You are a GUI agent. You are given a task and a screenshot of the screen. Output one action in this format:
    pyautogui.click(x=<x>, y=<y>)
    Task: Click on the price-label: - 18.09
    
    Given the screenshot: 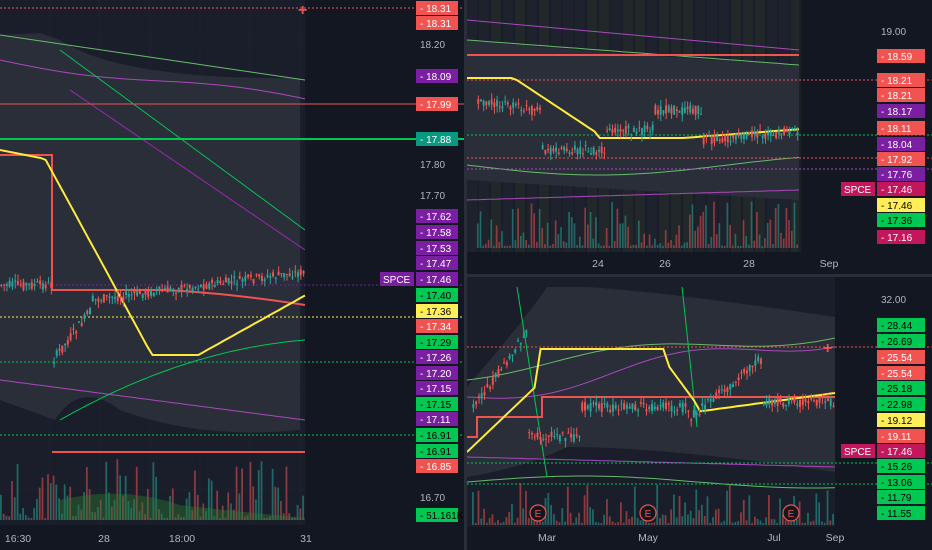 What is the action you would take?
    pyautogui.click(x=436, y=77)
    